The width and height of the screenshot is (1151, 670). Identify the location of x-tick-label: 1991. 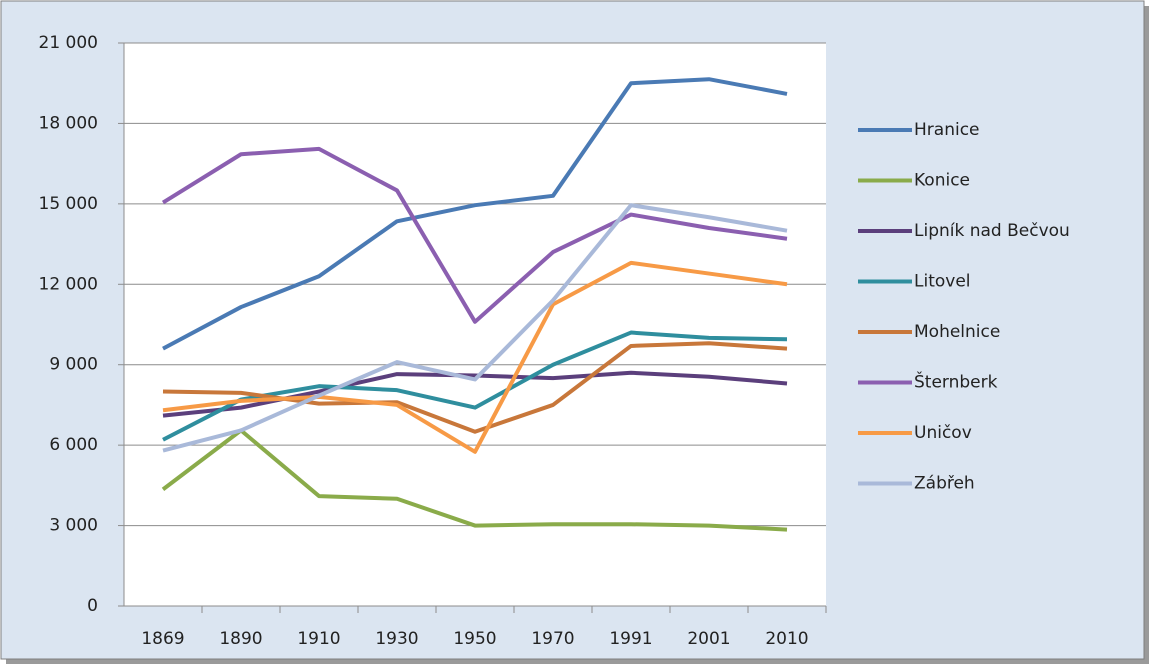
(630, 639).